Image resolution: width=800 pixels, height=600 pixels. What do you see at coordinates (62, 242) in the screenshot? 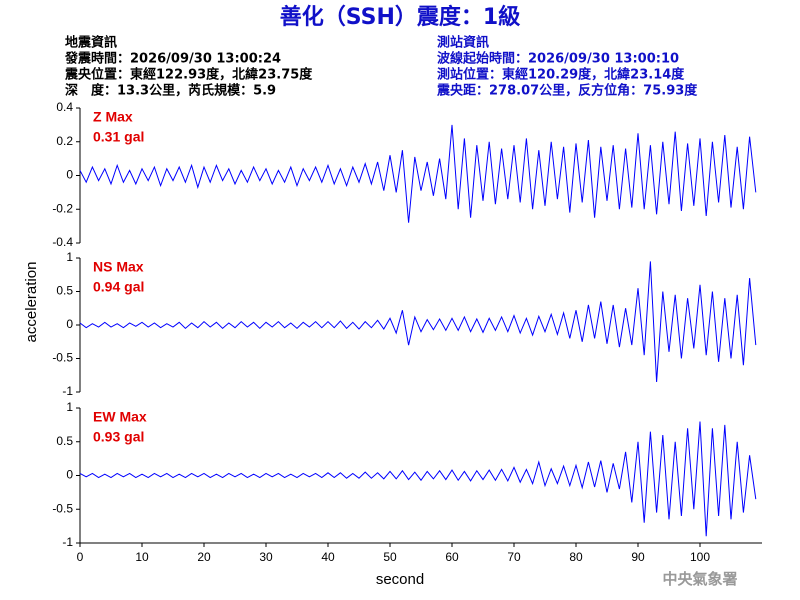
I see `y-tick-label: -0.4` at bounding box center [62, 242].